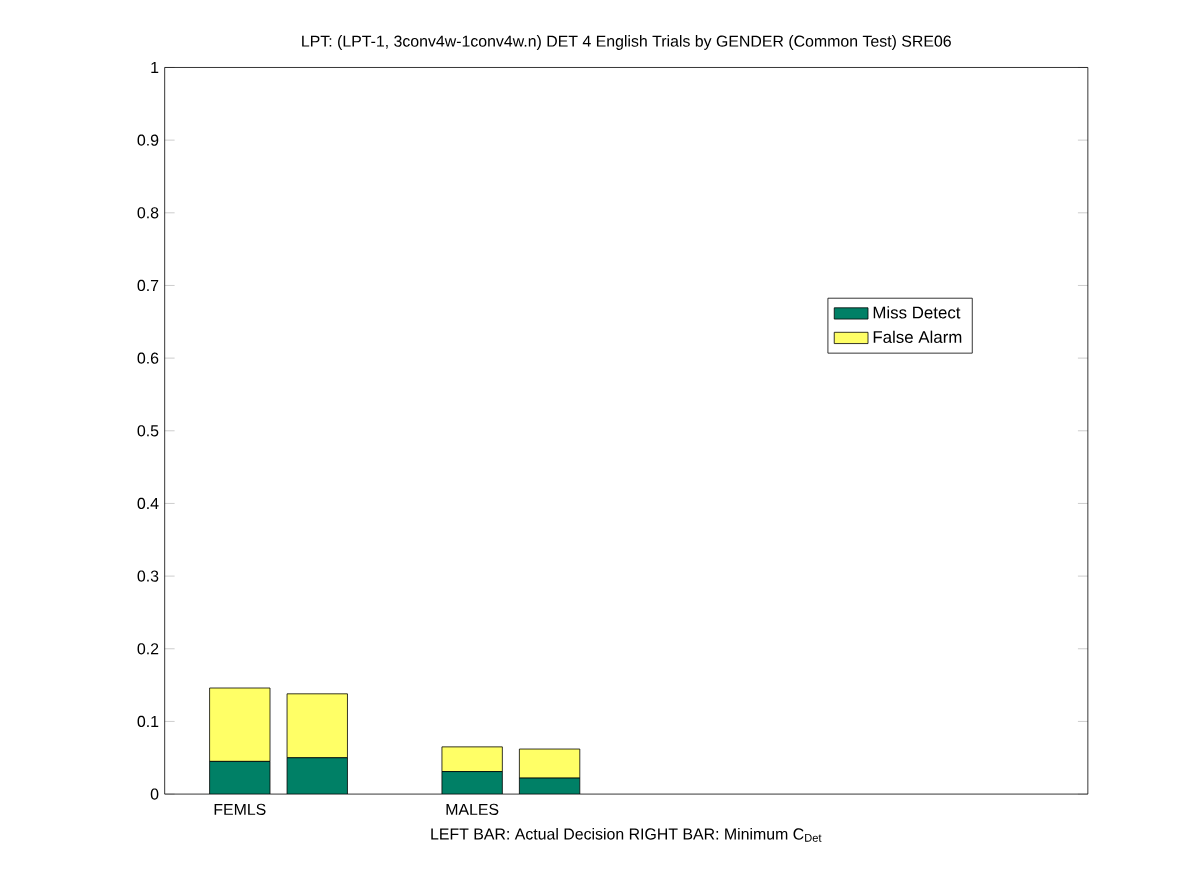 The image size is (1201, 893). What do you see at coordinates (148, 212) in the screenshot?
I see `y-tick-label: 0.8` at bounding box center [148, 212].